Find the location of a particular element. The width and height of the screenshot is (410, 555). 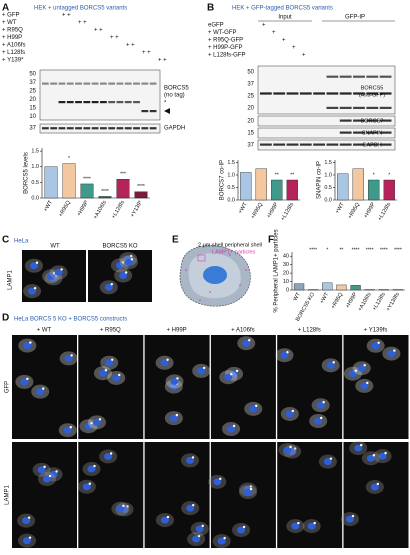

blot-label: GAPDH is located at coordinates (372, 145).